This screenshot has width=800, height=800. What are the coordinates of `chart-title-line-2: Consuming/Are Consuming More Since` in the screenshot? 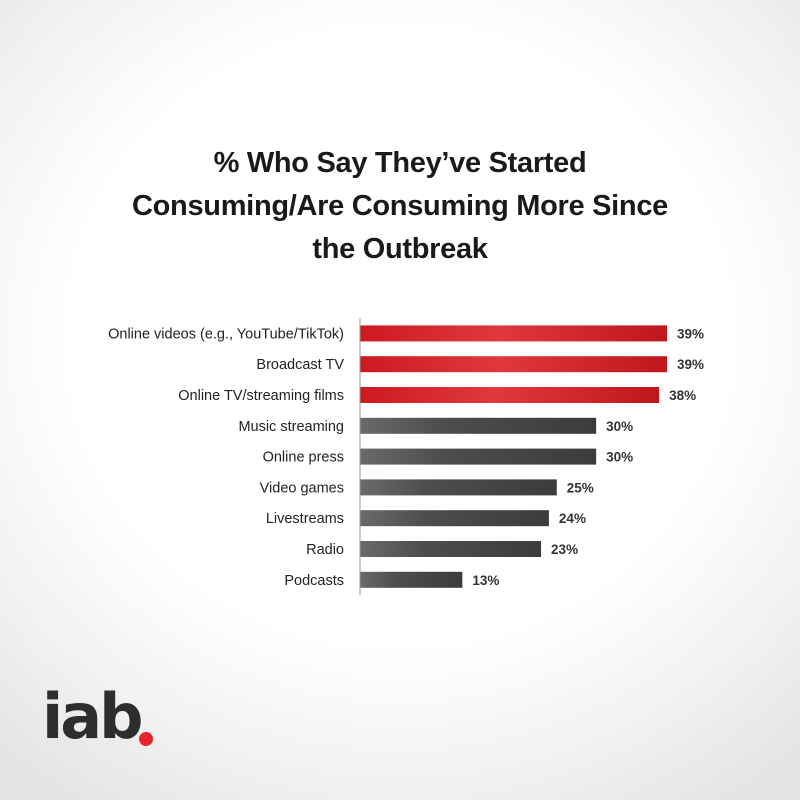 It's located at (399, 206).